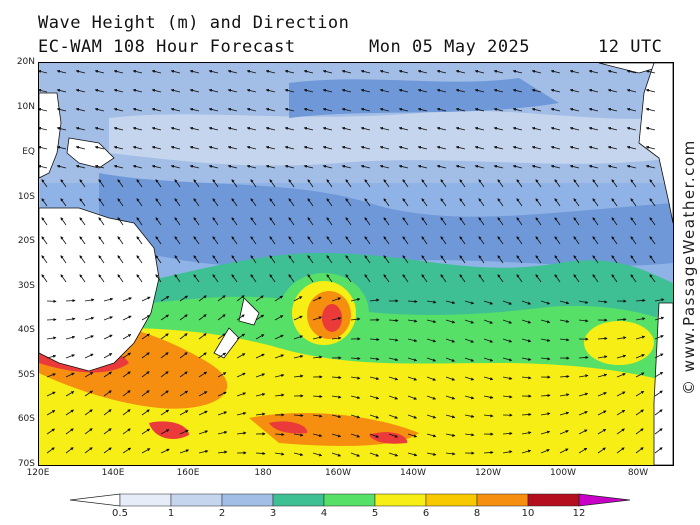  I want to click on lon-label: 100W, so click(563, 473).